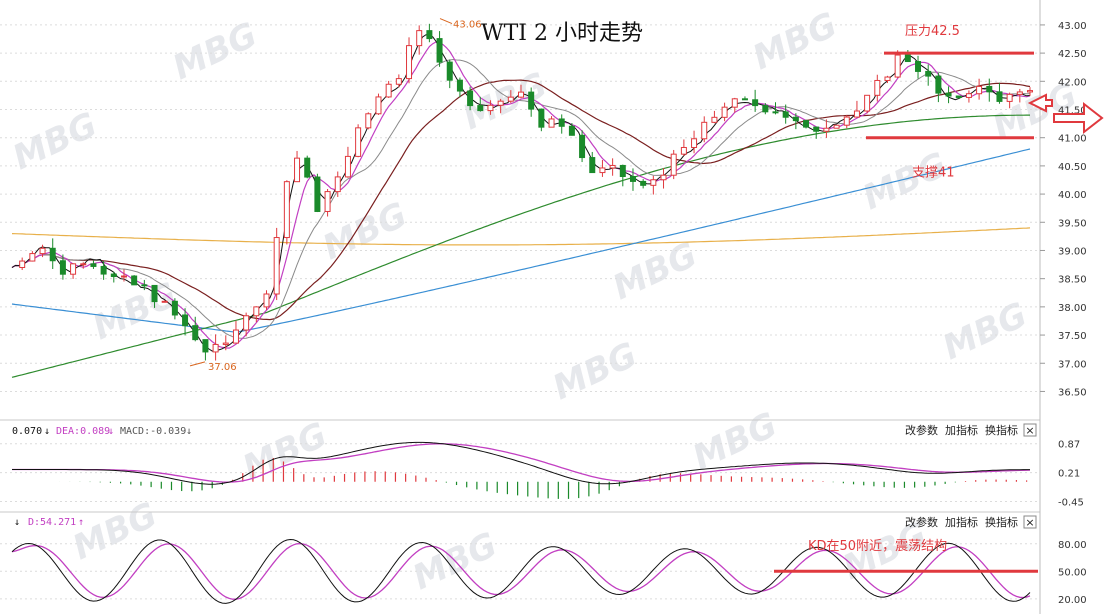  I want to click on macd-panel-toolbar: 改参数 加指标 换指标 ×, so click(971, 430).